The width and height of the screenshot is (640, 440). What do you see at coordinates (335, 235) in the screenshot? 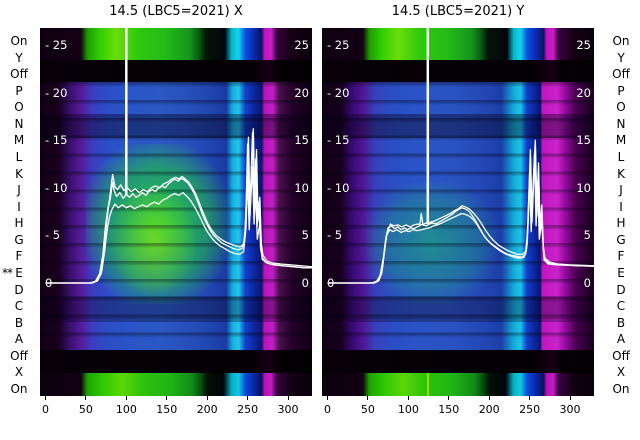
I see `y-tick-left-5: - 5` at bounding box center [335, 235].